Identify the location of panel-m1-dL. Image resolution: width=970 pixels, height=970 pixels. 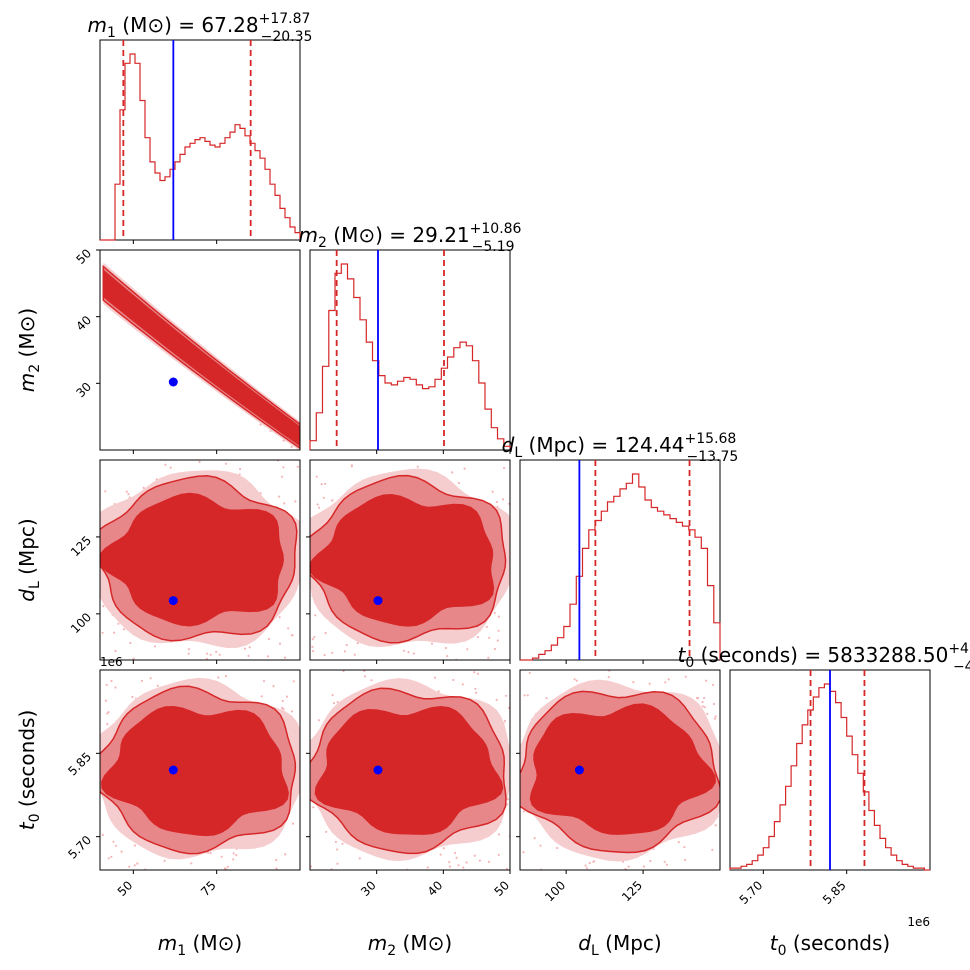
(200, 560).